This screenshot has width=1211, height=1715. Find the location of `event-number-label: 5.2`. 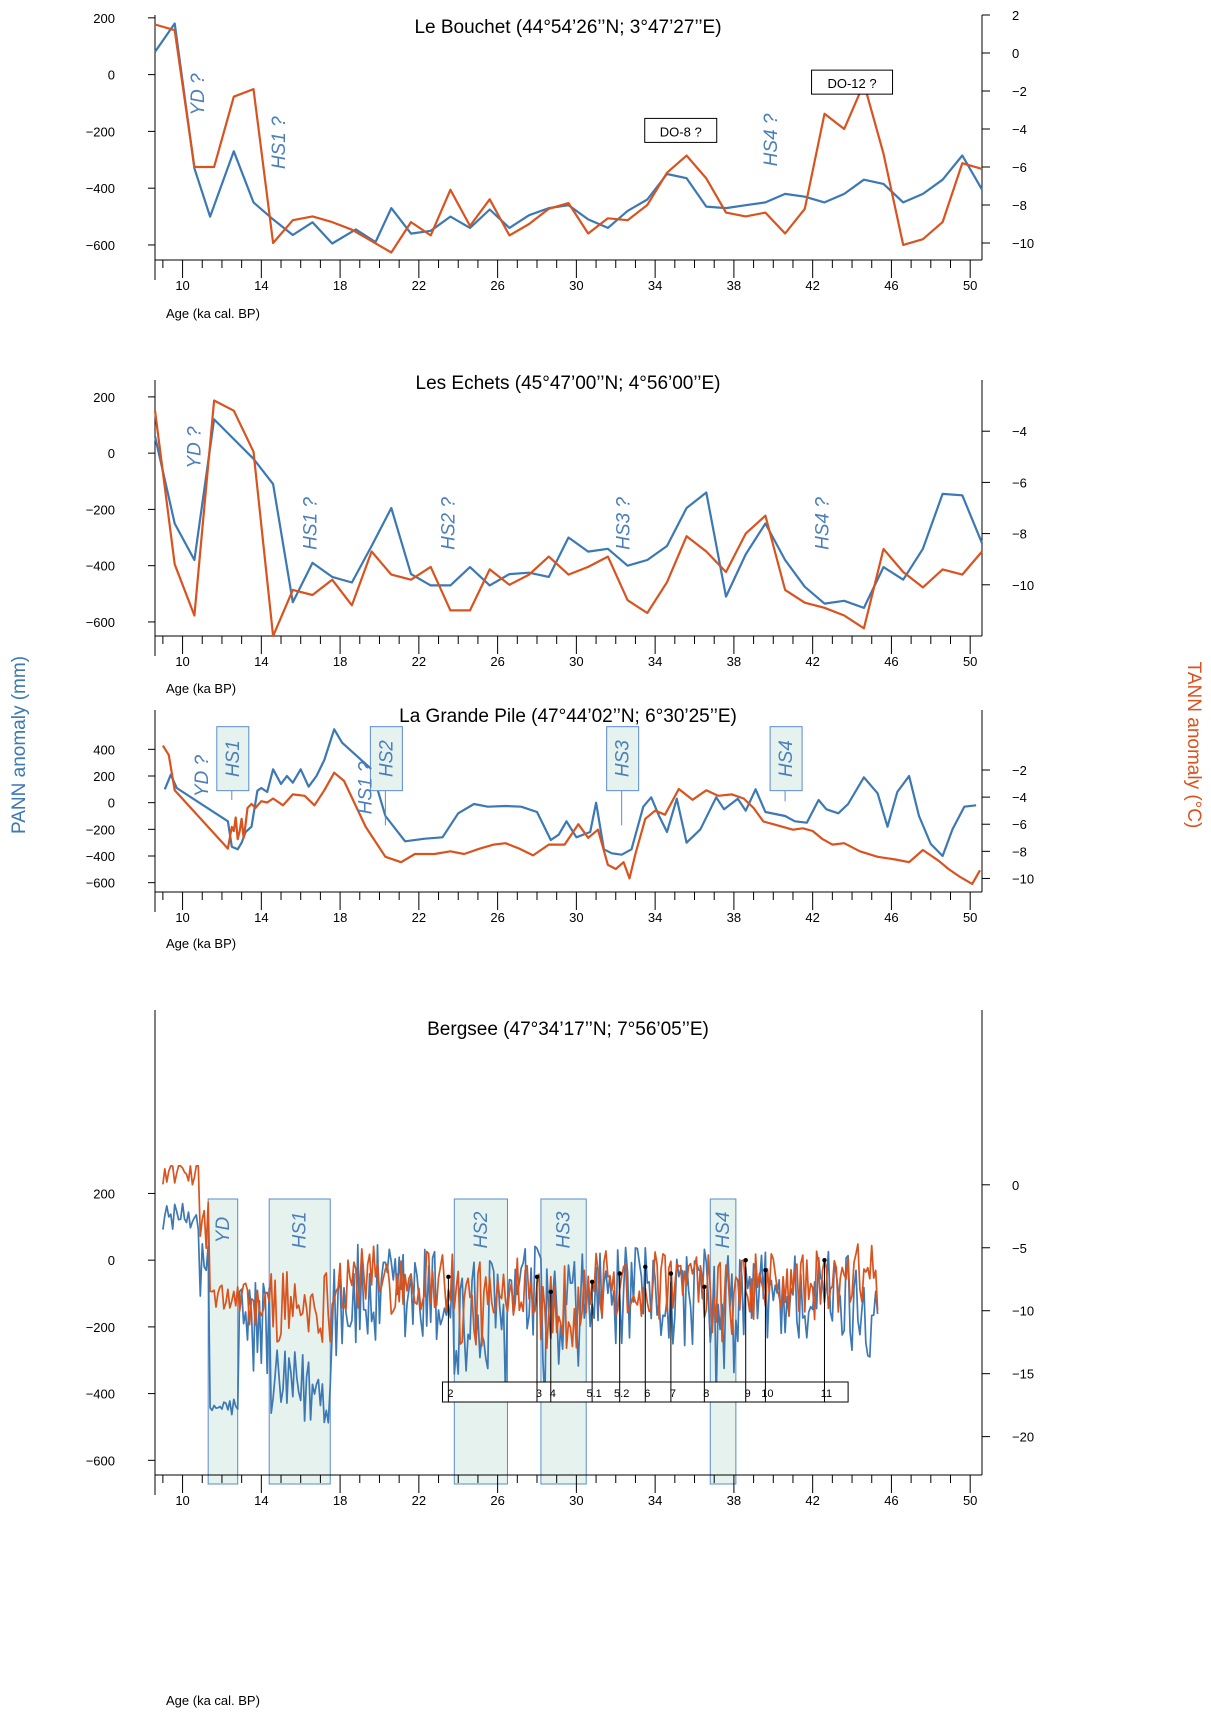

event-number-label: 5.2 is located at coordinates (621, 1394).